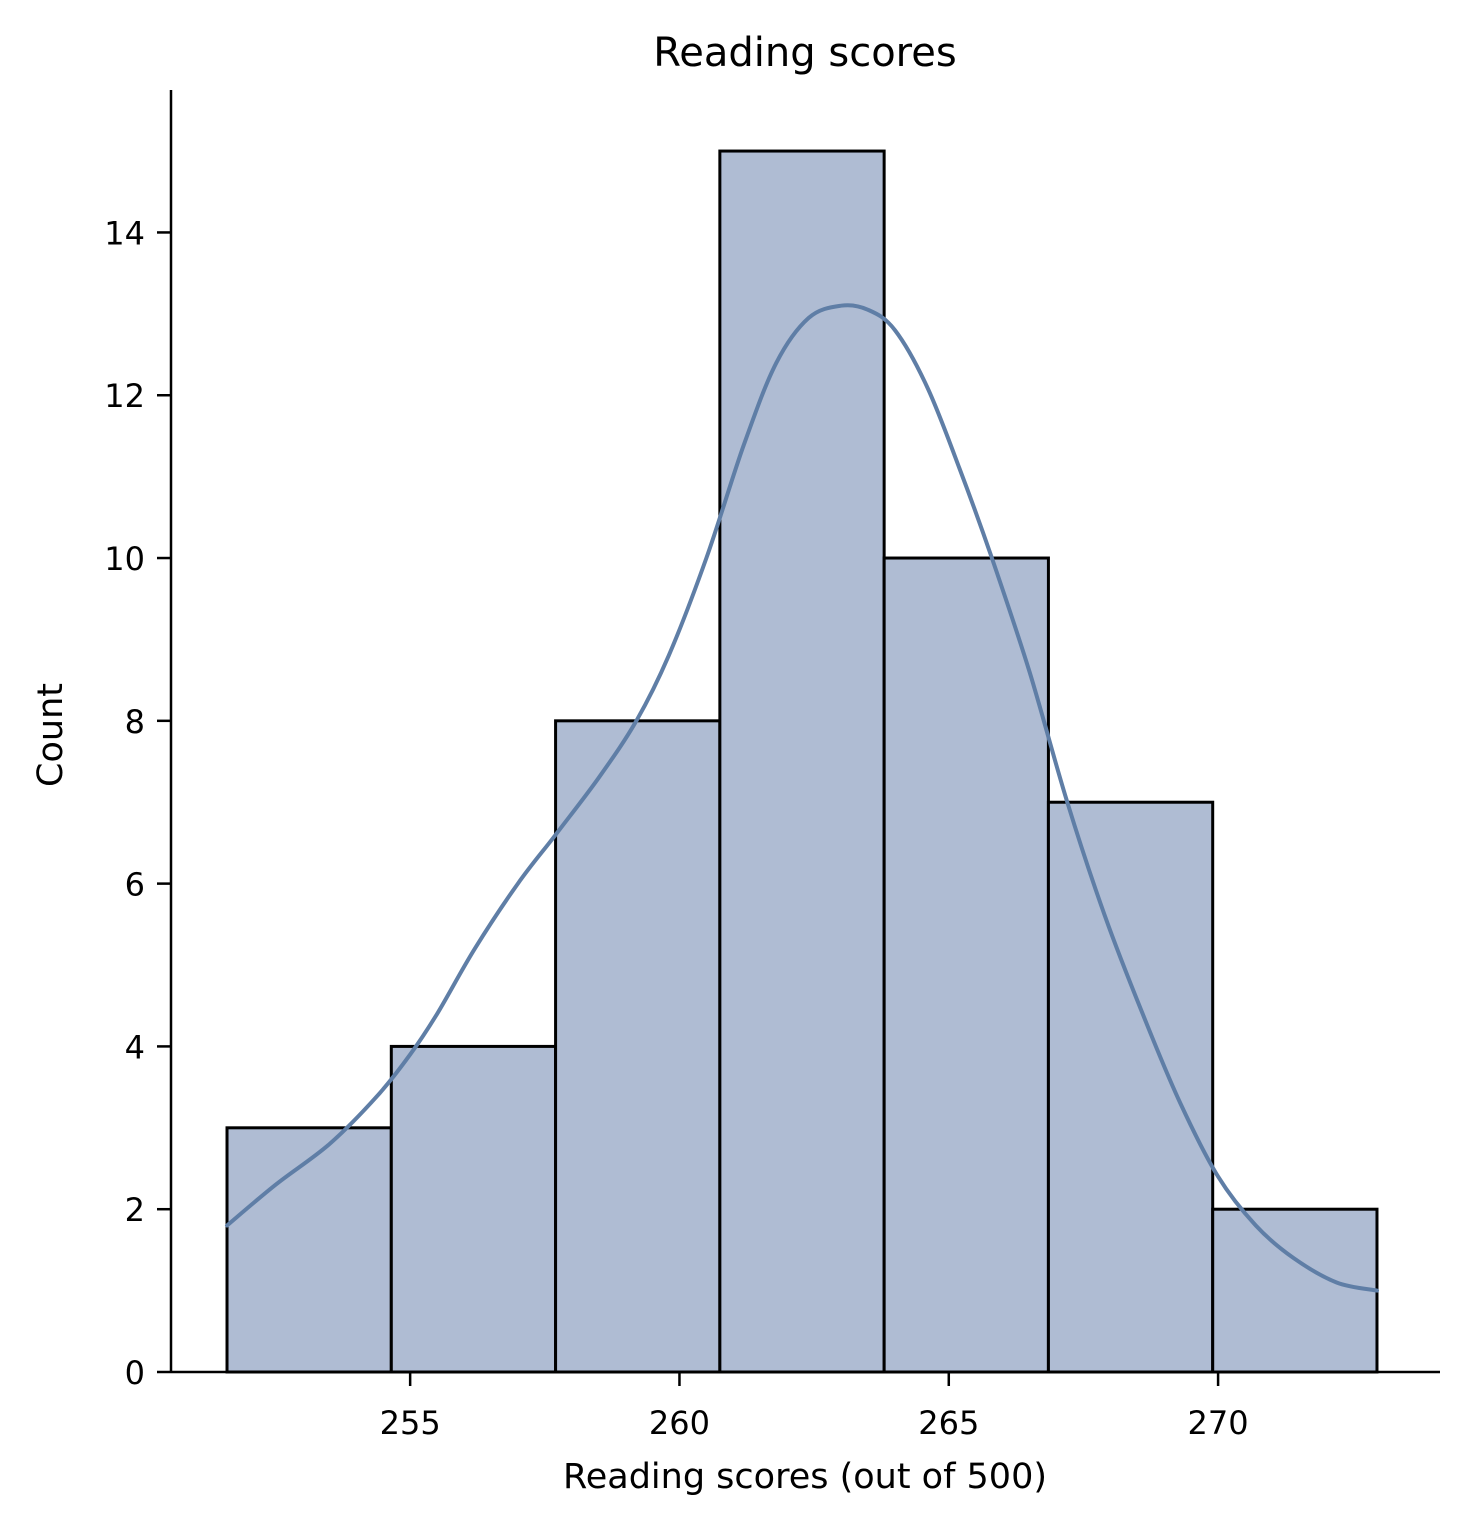 This screenshot has width=1470, height=1532. Describe the element at coordinates (135, 722) in the screenshot. I see `y-tick-label: 8` at that location.